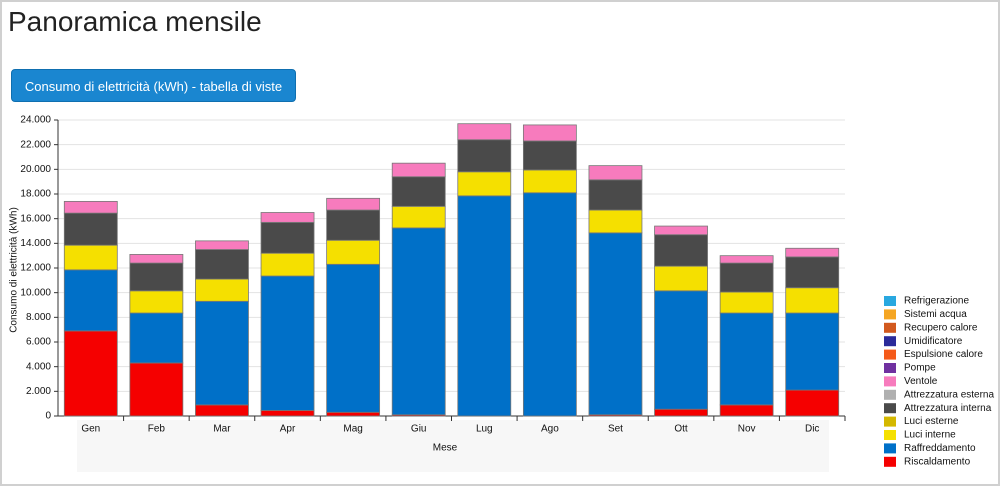 The height and width of the screenshot is (486, 1000). What do you see at coordinates (157, 429) in the screenshot?
I see `x-tick-label: Feb` at bounding box center [157, 429].